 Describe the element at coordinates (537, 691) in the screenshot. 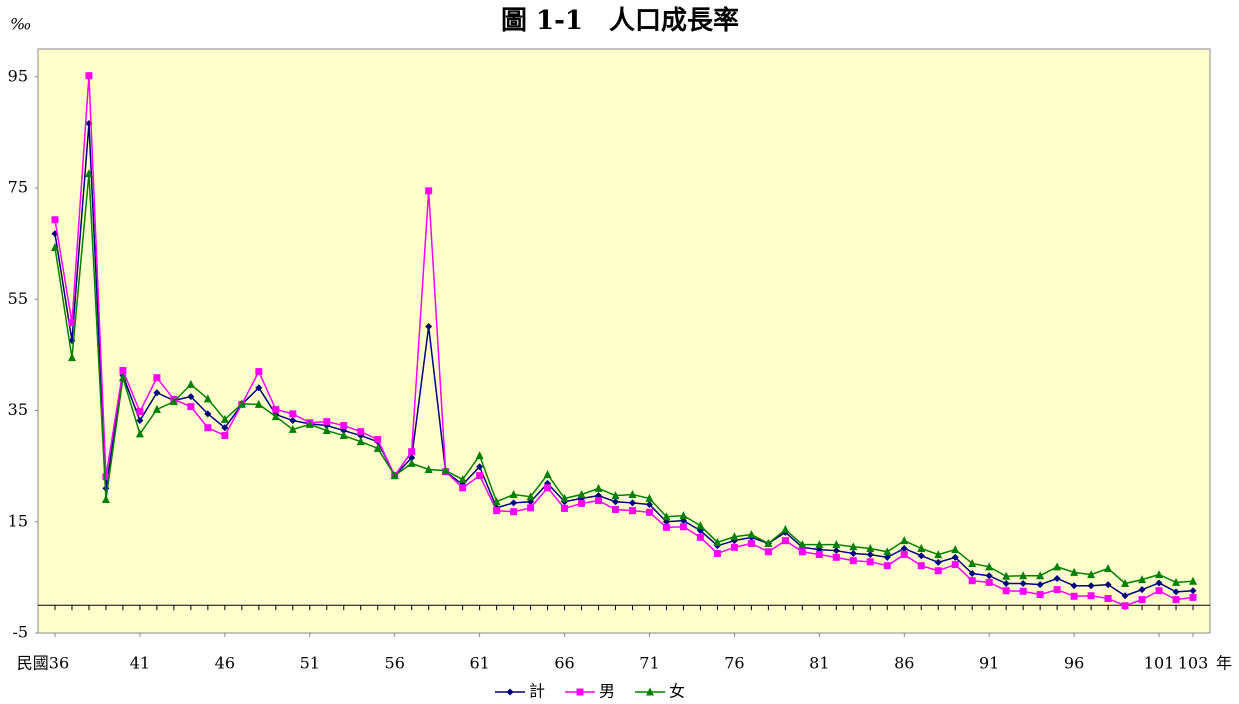

I see `legend-label: 計` at that location.